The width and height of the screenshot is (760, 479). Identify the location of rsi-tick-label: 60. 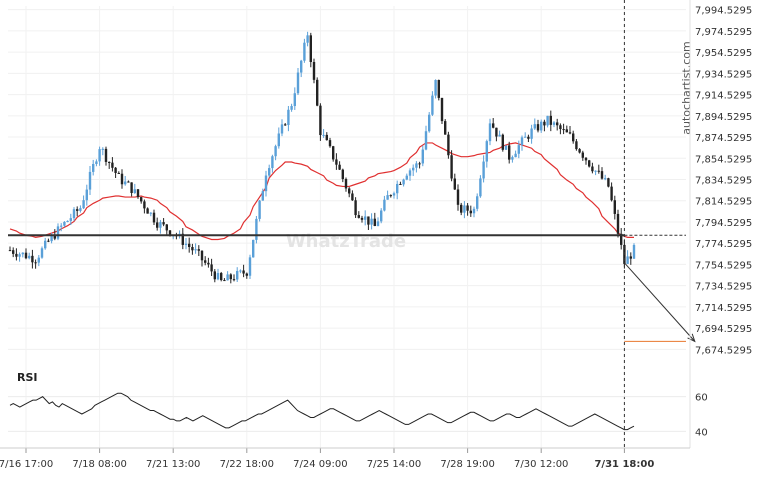
(701, 398).